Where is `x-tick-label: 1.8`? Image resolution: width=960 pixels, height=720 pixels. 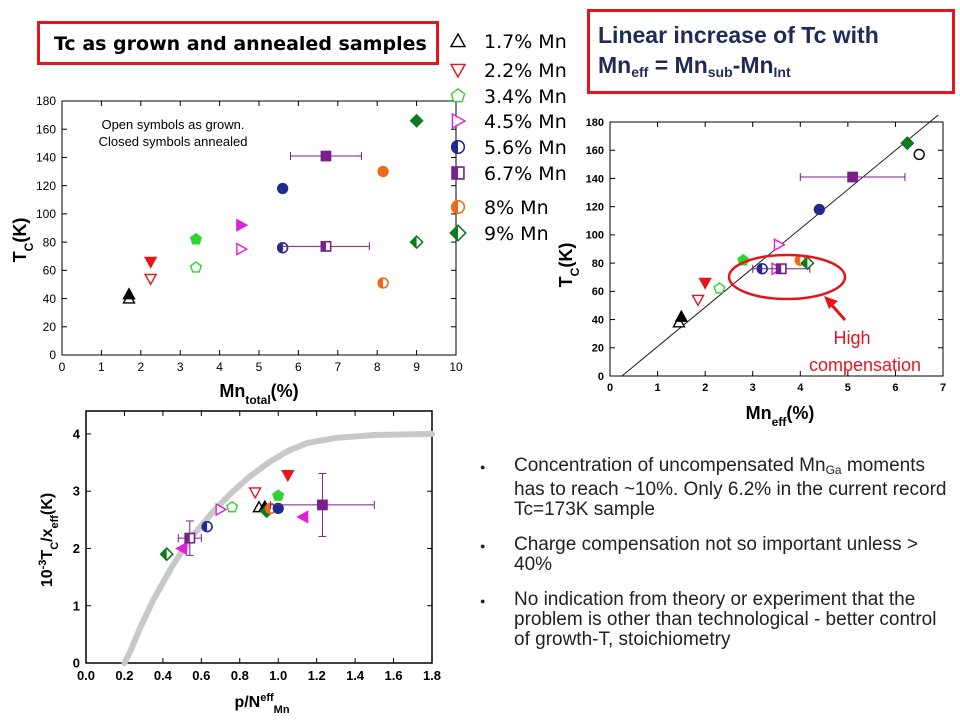
x-tick-label: 1.8 is located at coordinates (432, 675).